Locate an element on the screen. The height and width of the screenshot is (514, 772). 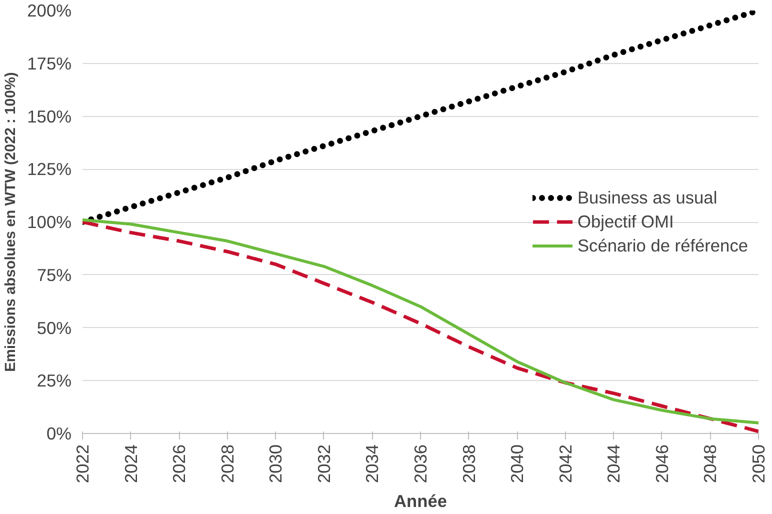
legend-label: Objectif OMI is located at coordinates (626, 221).